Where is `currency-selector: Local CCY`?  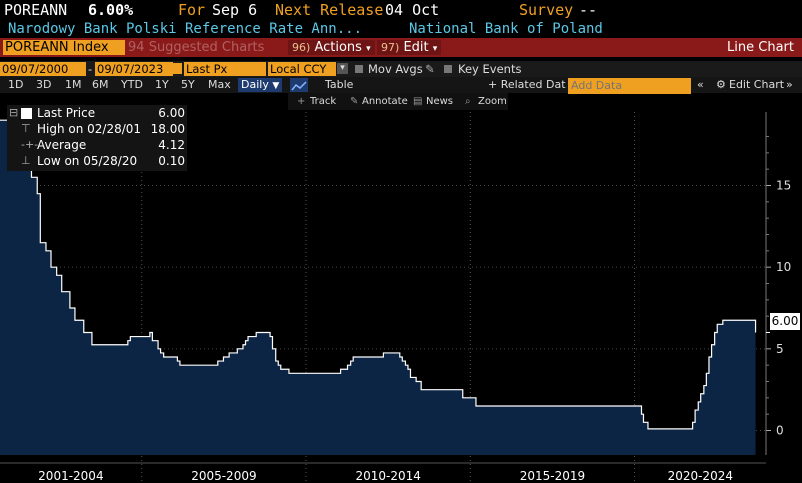 currency-selector: Local CCY is located at coordinates (302, 69).